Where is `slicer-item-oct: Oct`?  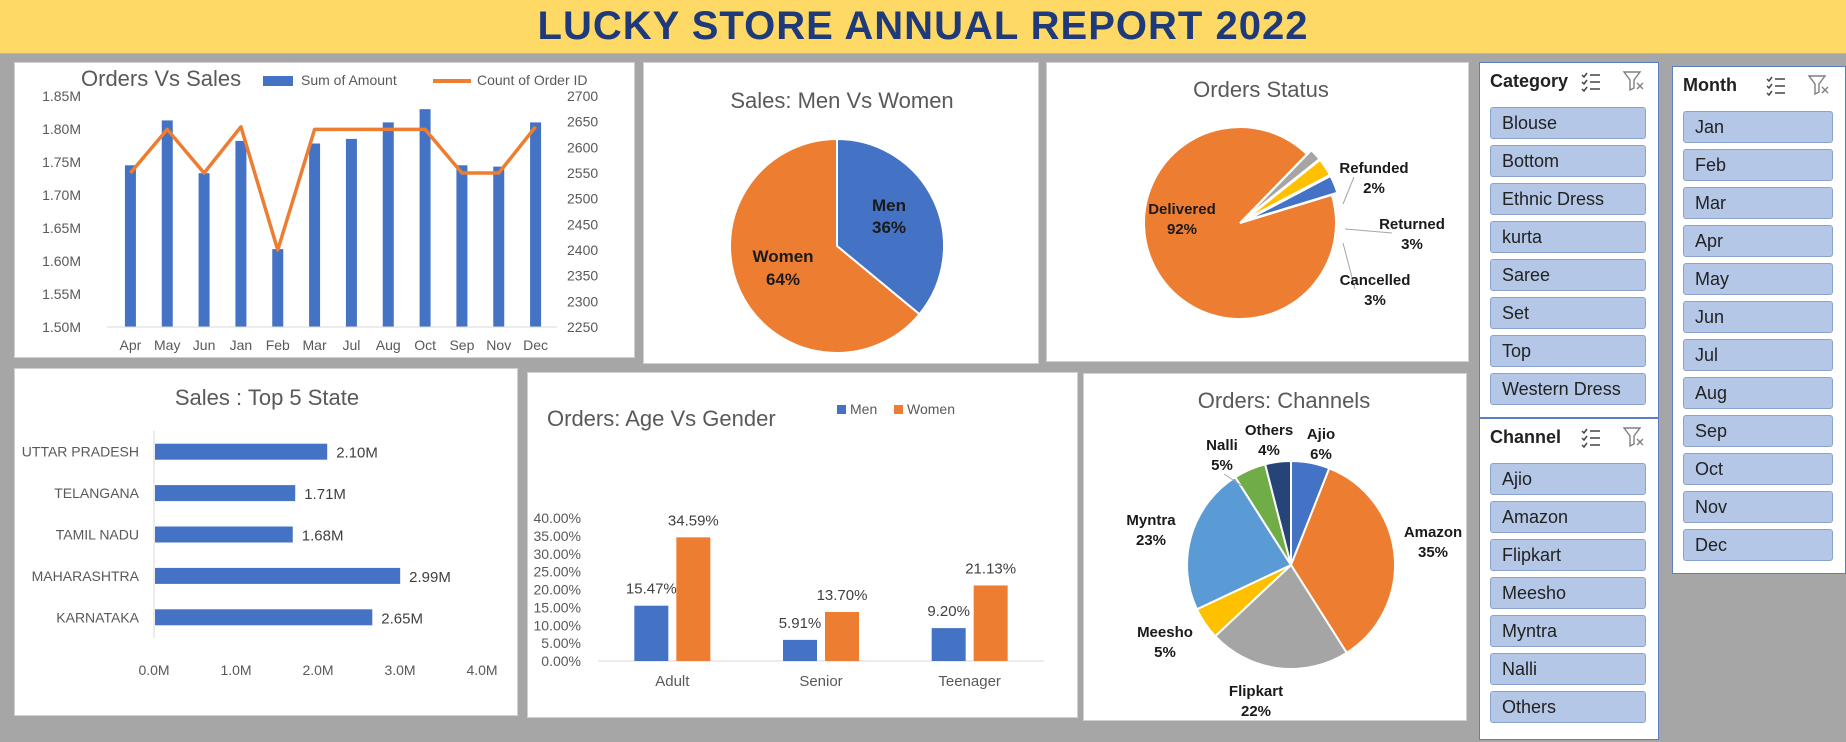 slicer-item-oct: Oct is located at coordinates (1758, 469).